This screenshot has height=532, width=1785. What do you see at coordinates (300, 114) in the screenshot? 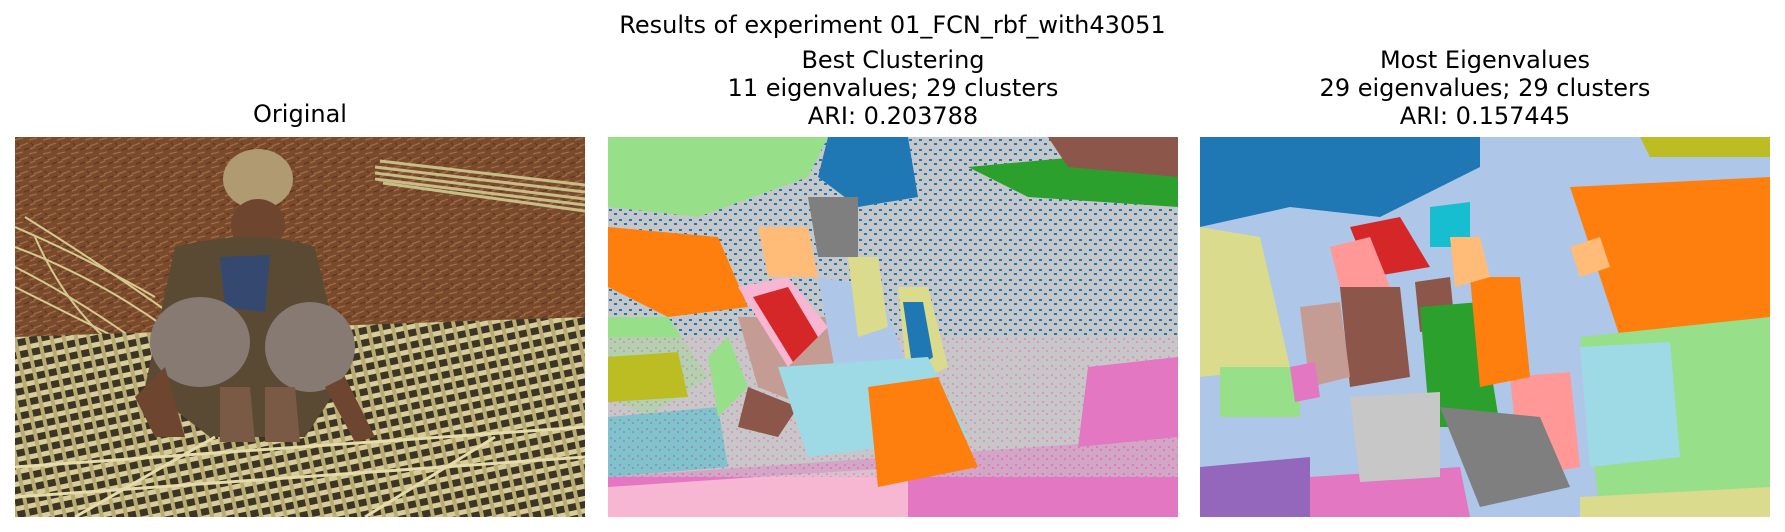
I see `panel-title-original: Original` at bounding box center [300, 114].